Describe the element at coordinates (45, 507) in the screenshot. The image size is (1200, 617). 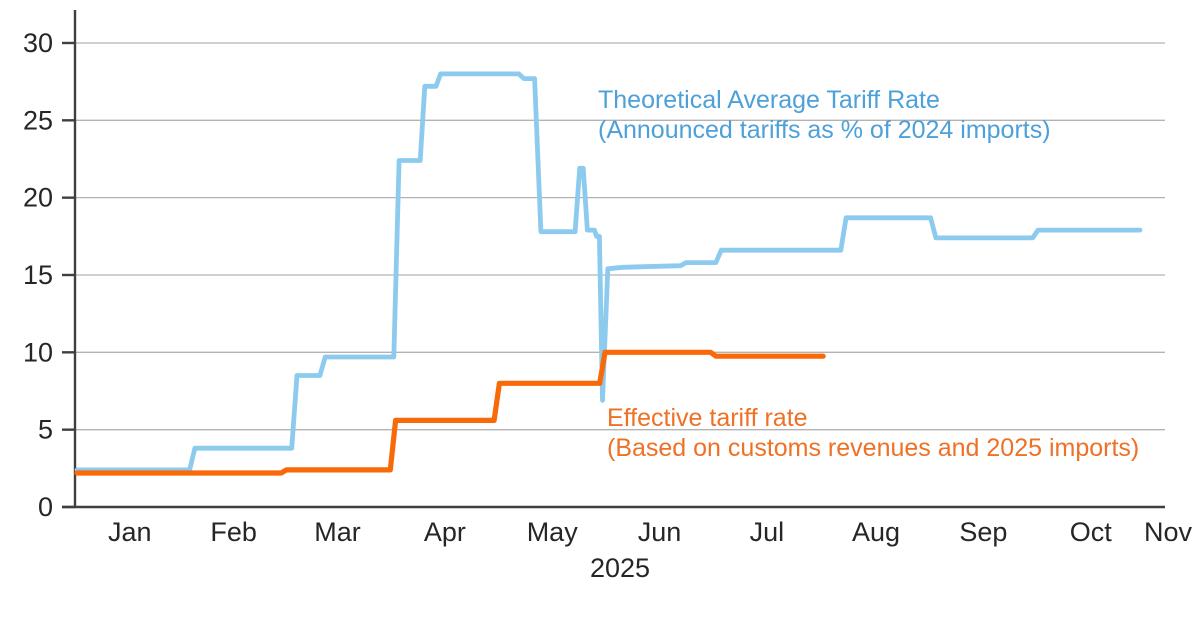
I see `y-axis-tick-label: 0` at that location.